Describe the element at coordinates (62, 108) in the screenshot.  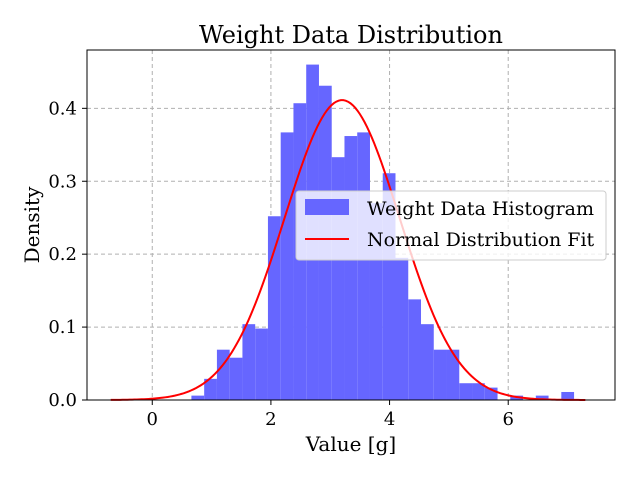
I see `y-tick-label: 0.4` at that location.